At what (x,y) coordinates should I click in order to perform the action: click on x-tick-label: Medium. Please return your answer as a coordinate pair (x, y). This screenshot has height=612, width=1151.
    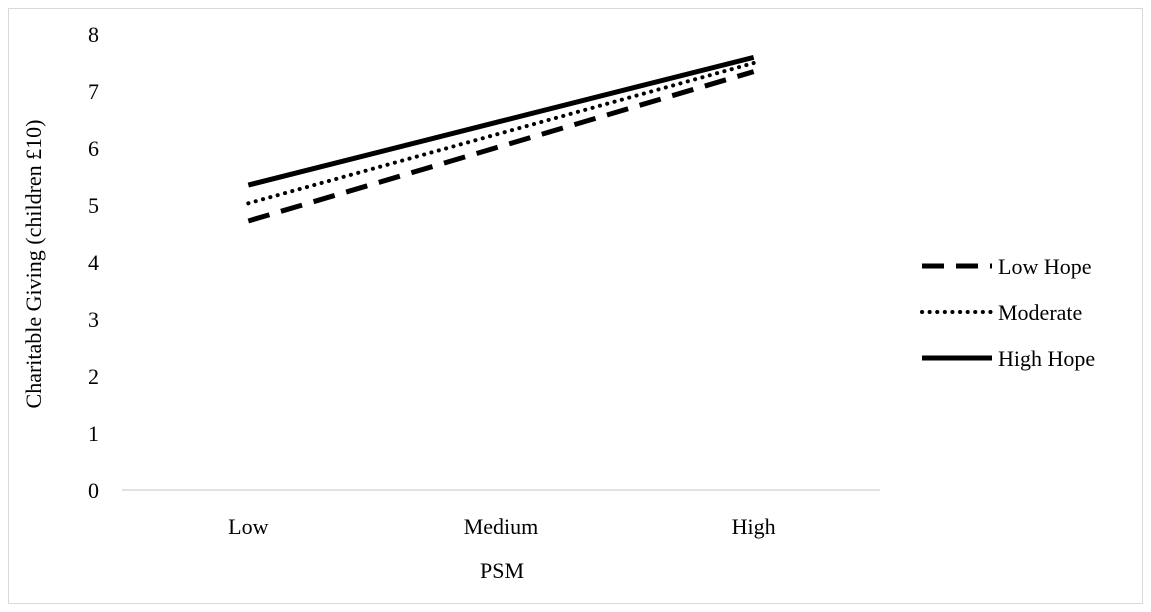
    Looking at the image, I should click on (501, 526).